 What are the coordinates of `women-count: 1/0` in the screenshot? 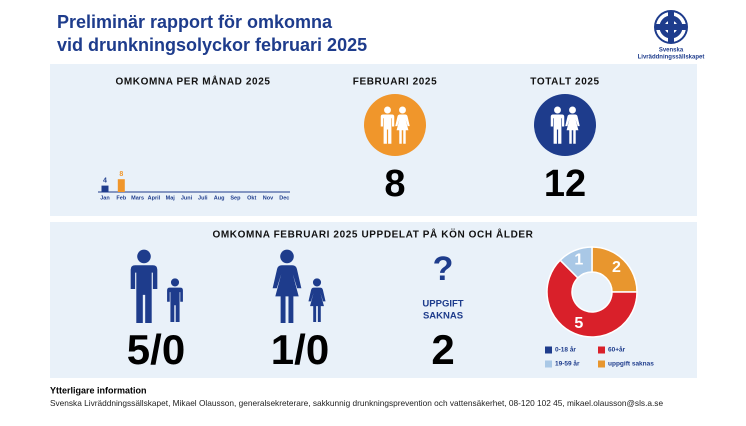 It's located at (300, 349).